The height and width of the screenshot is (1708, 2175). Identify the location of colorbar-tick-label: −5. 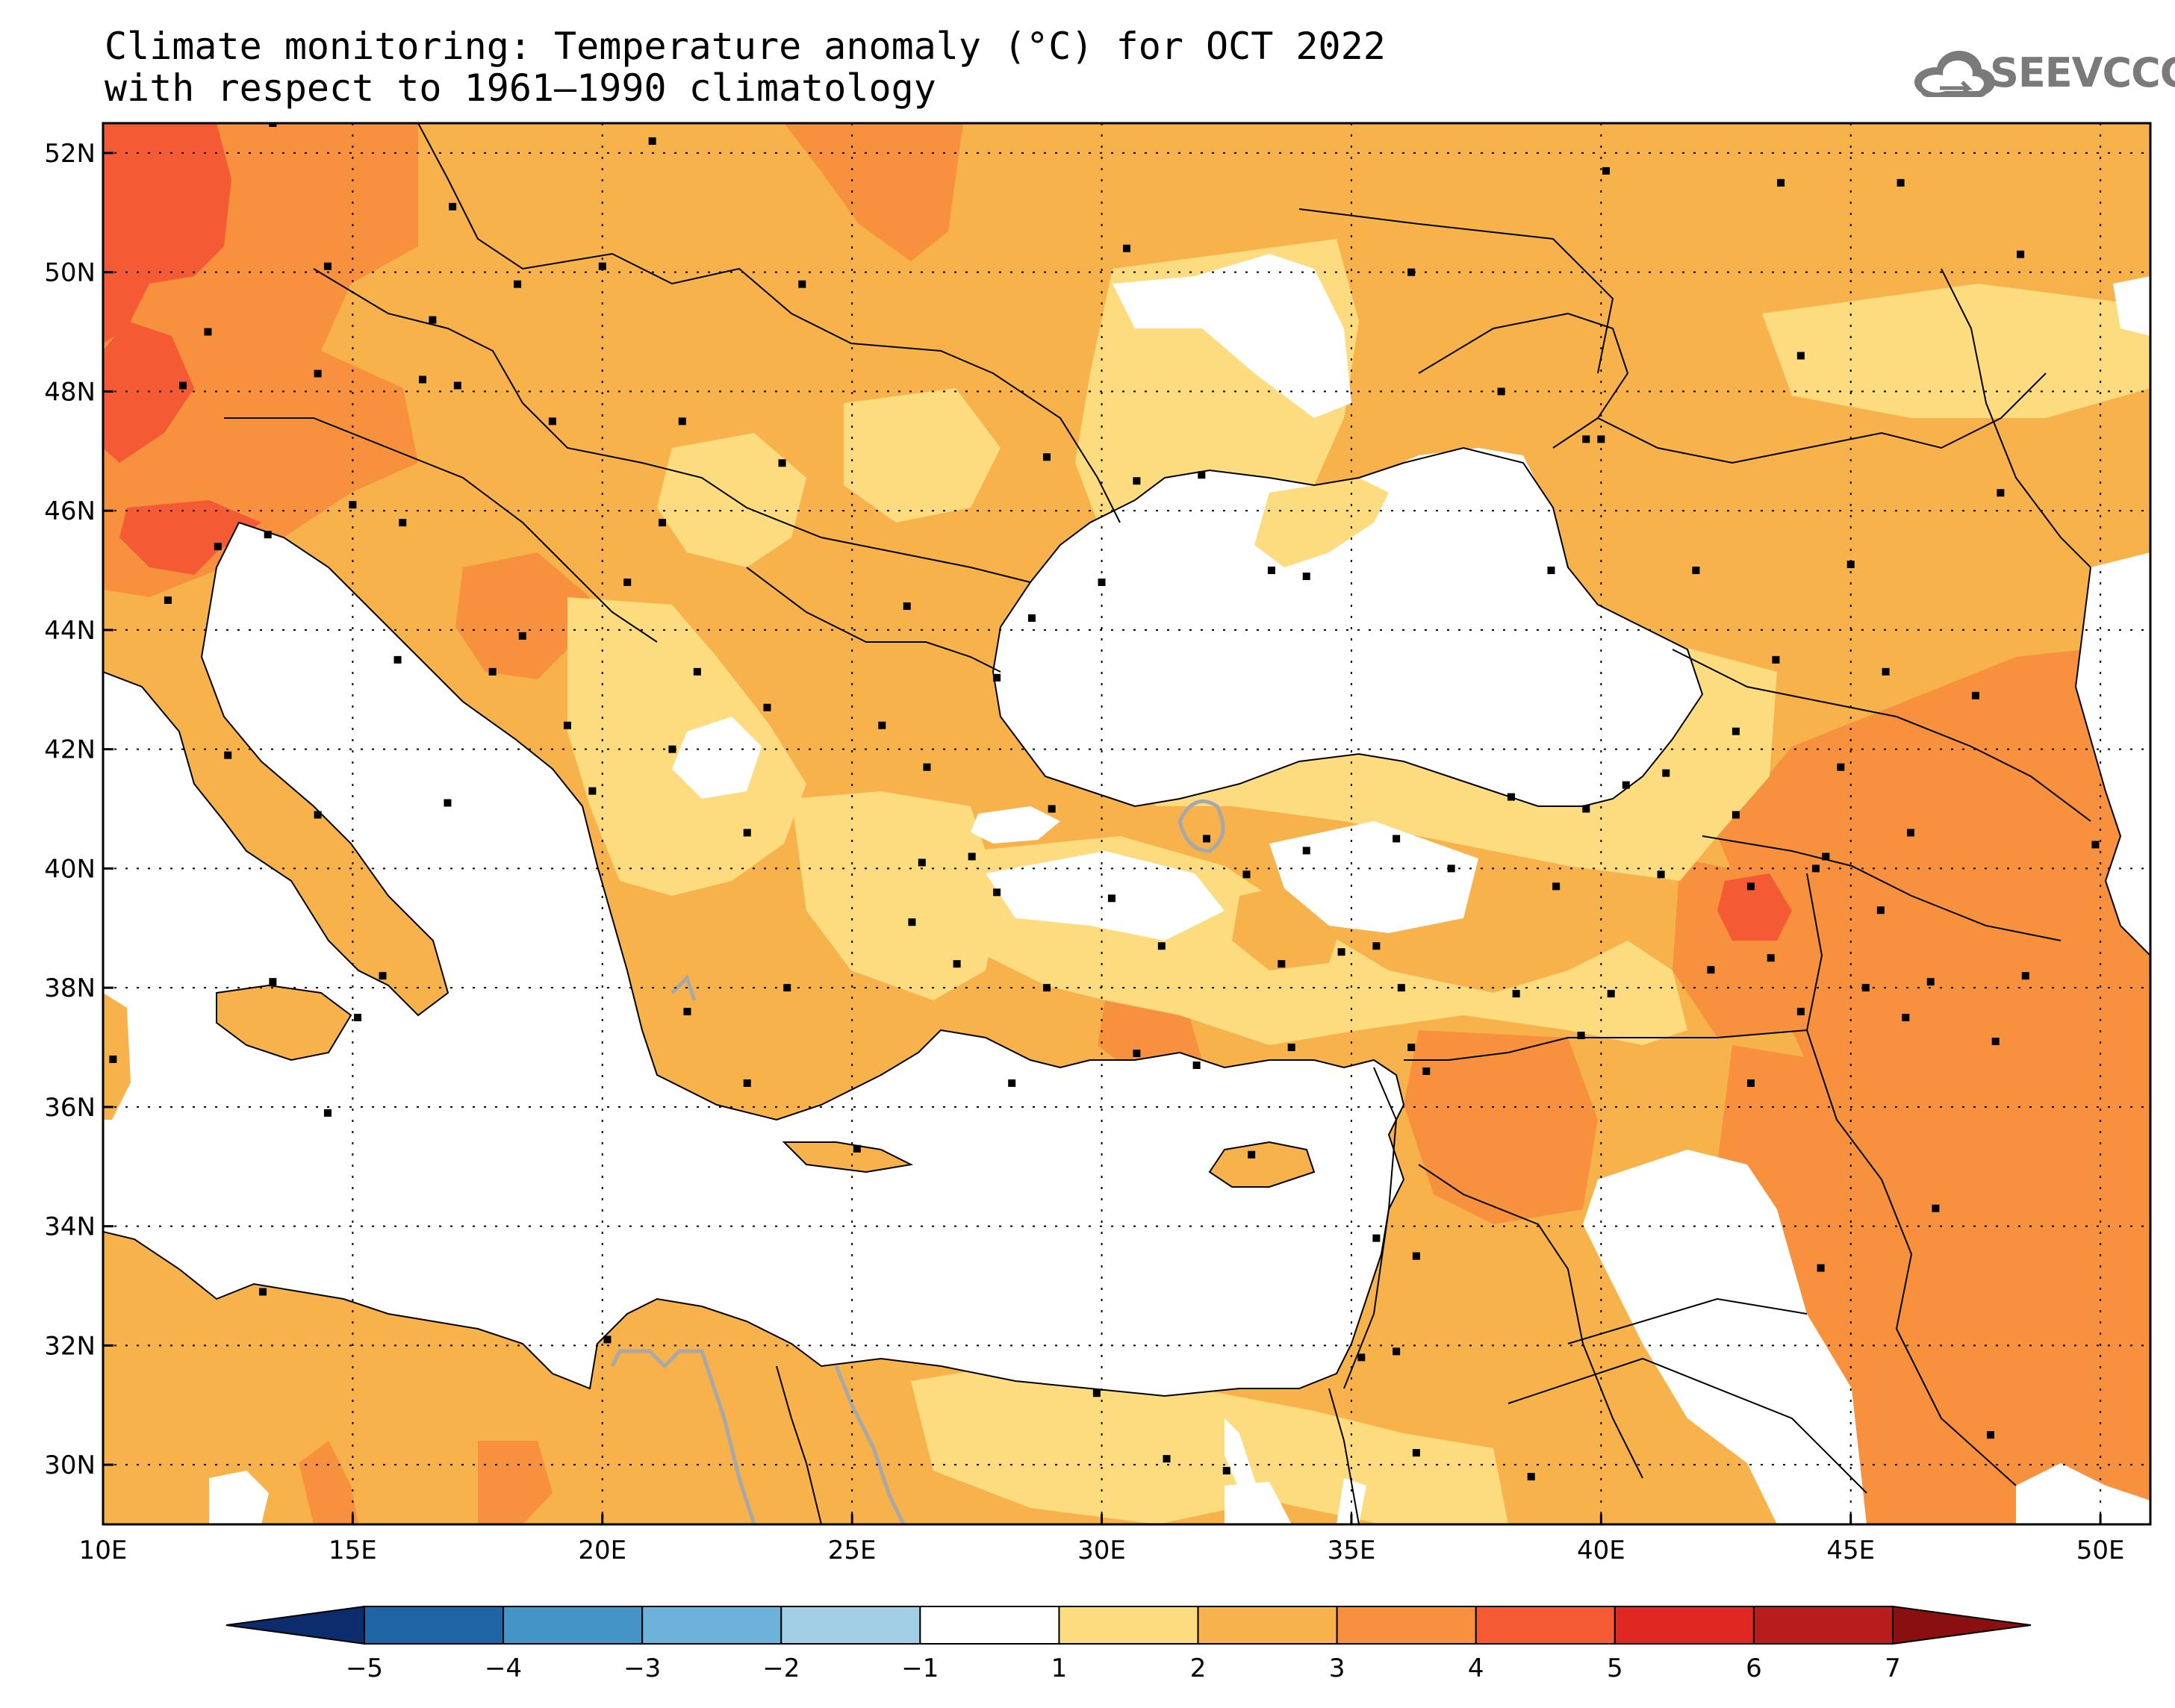
(364, 1668).